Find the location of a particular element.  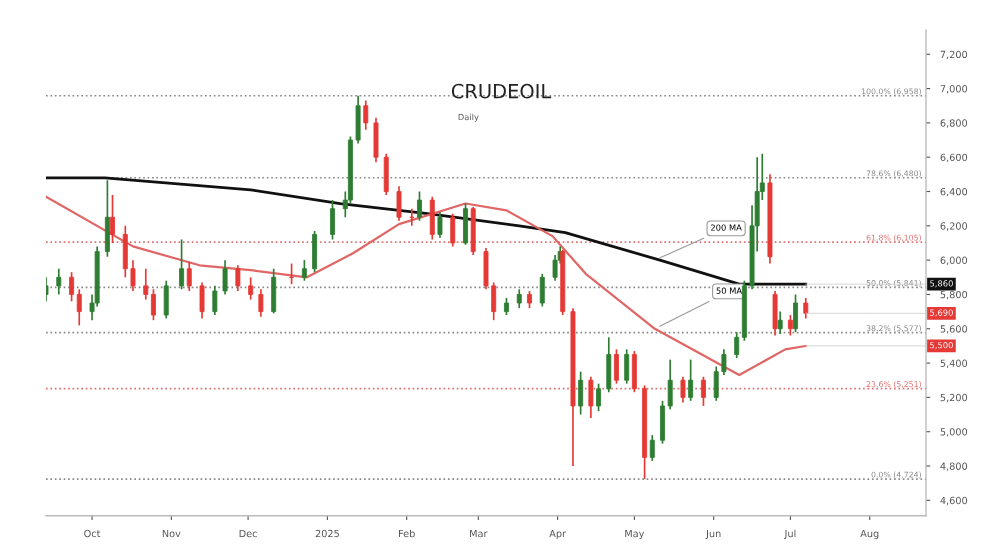

text: CRUDEOIL is located at coordinates (501, 91).